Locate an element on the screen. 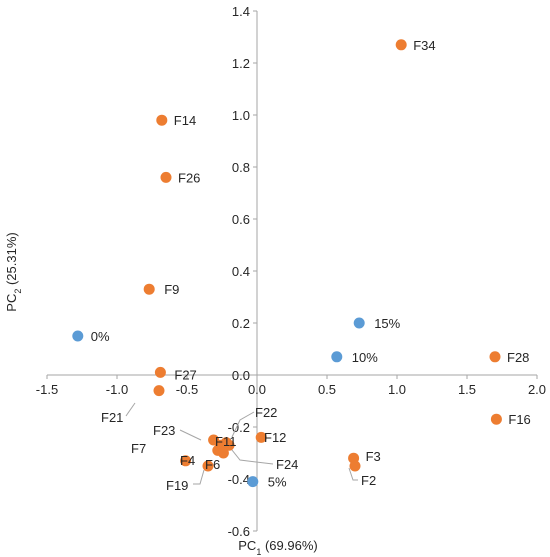 This screenshot has height=557, width=550. x-tick-label: 1.5 is located at coordinates (467, 389).